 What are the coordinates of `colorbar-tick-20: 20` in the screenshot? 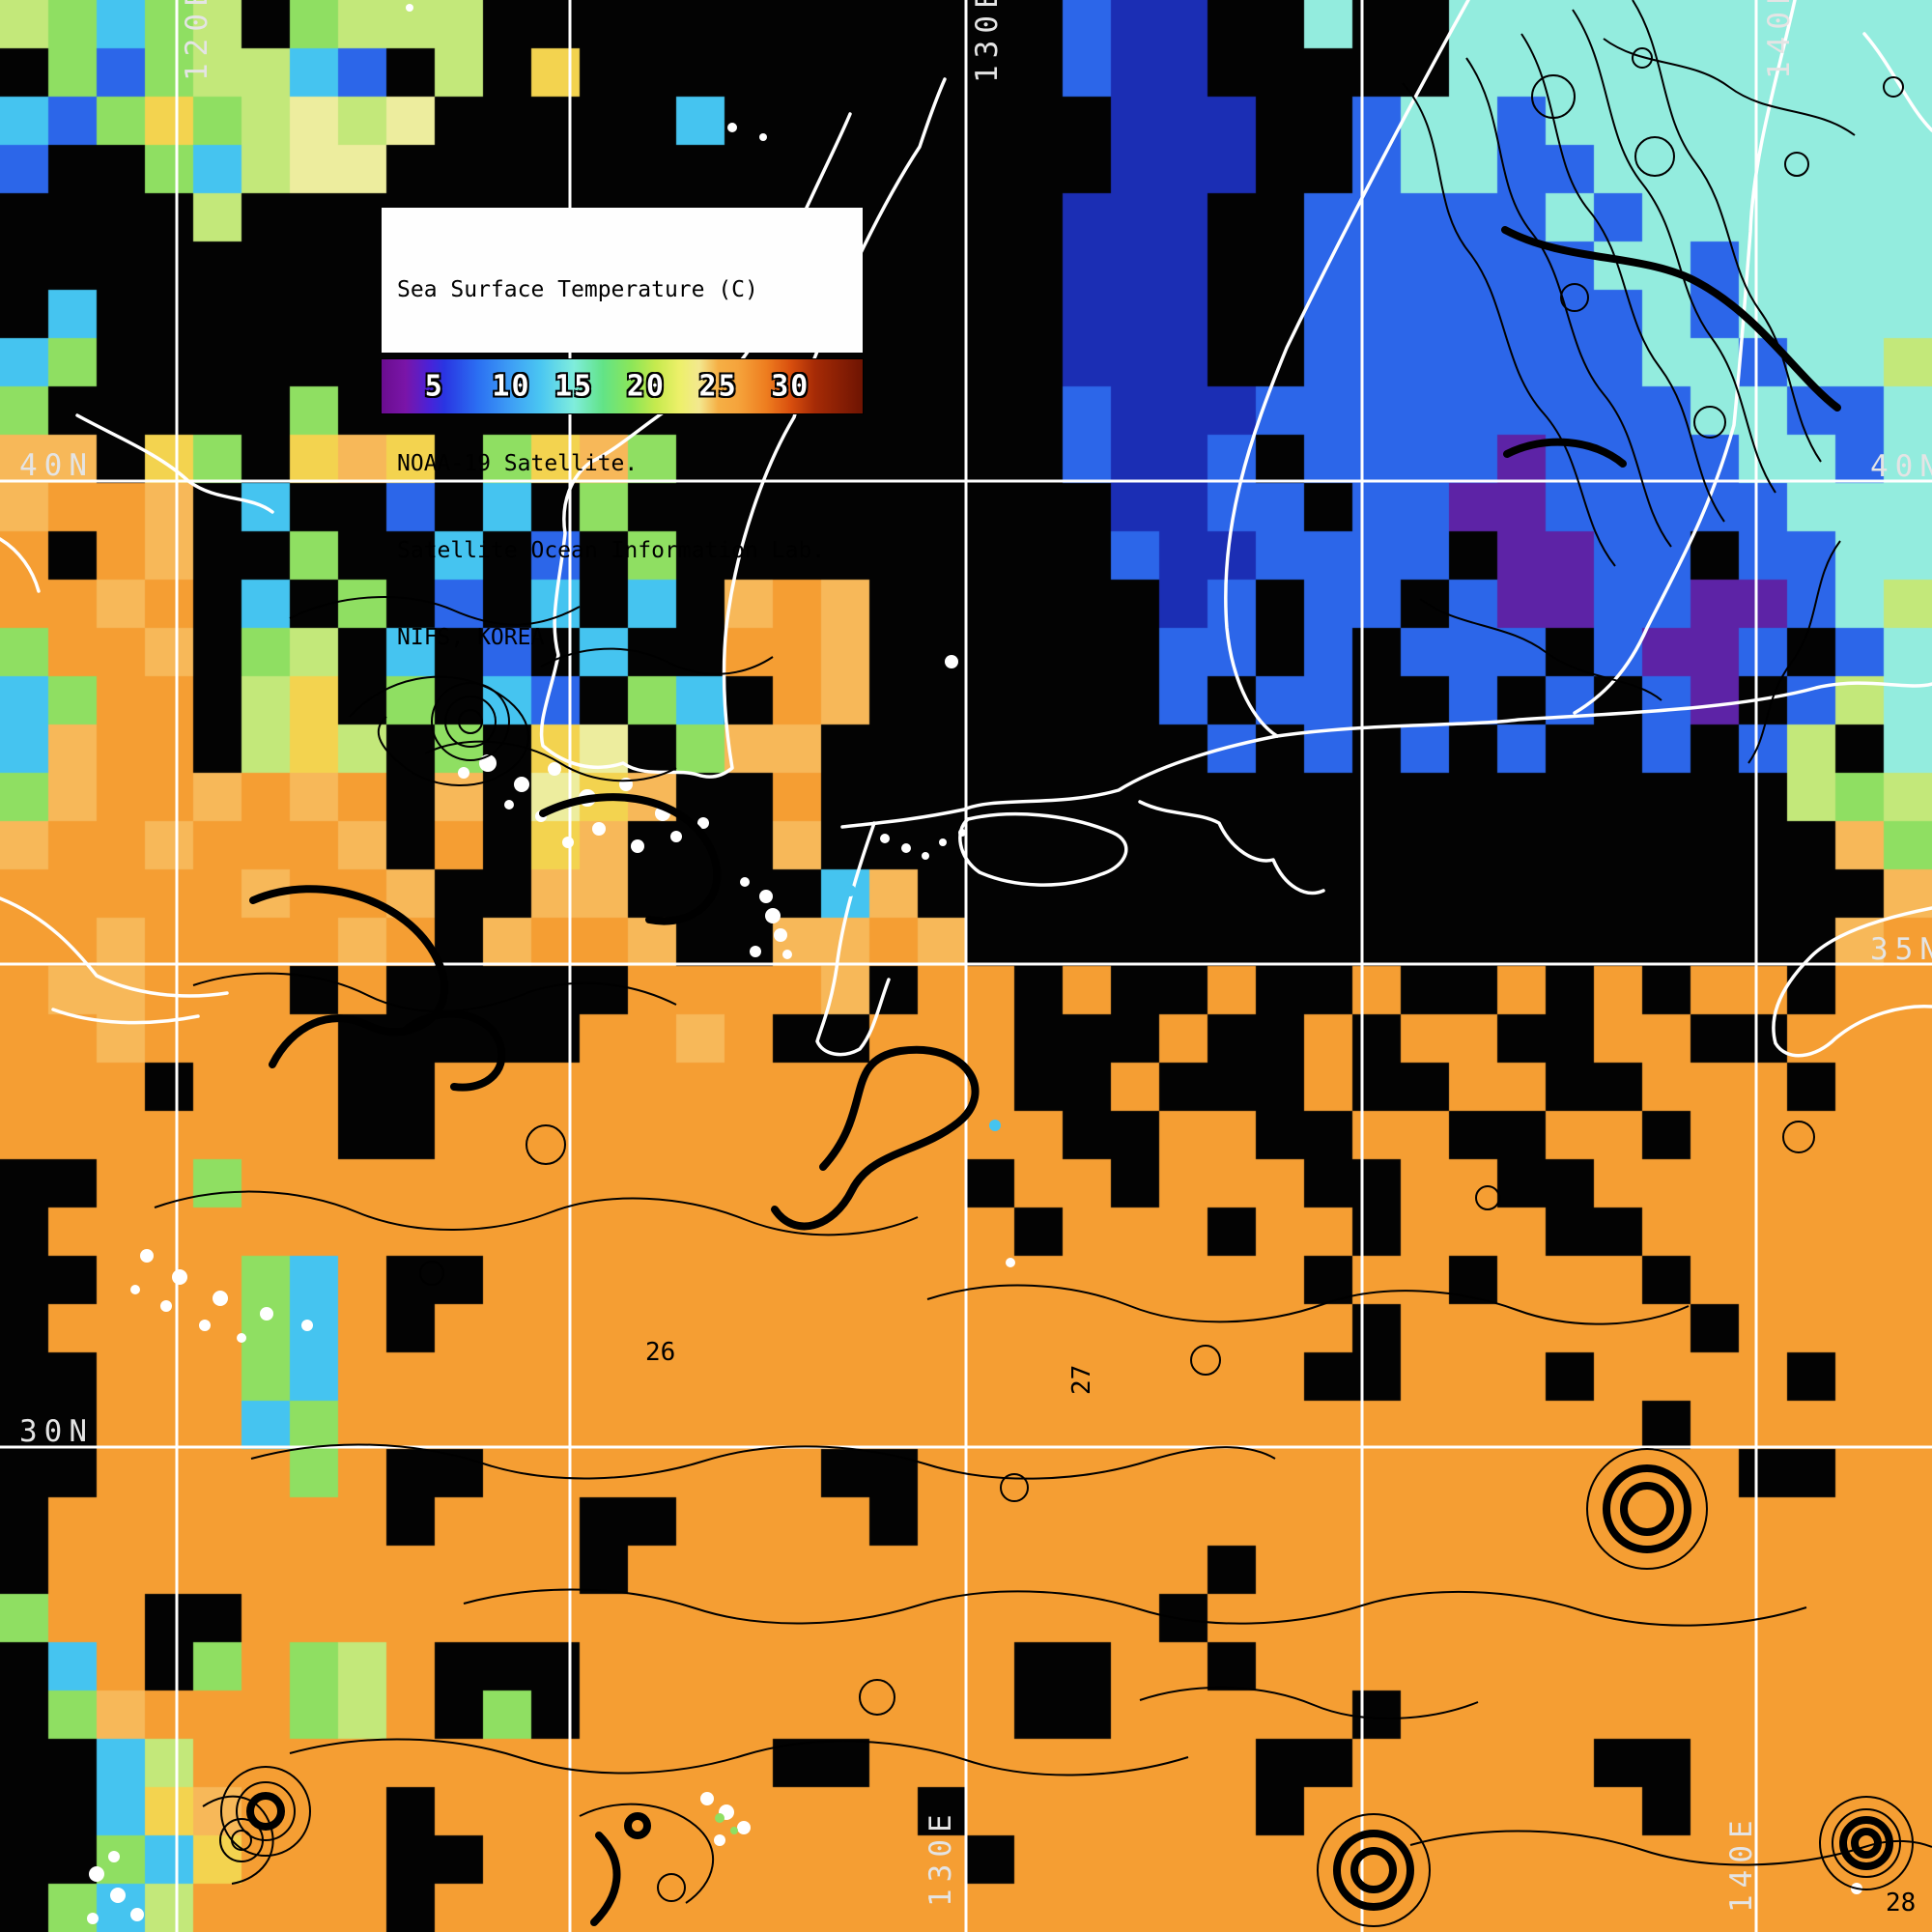 It's located at (646, 386).